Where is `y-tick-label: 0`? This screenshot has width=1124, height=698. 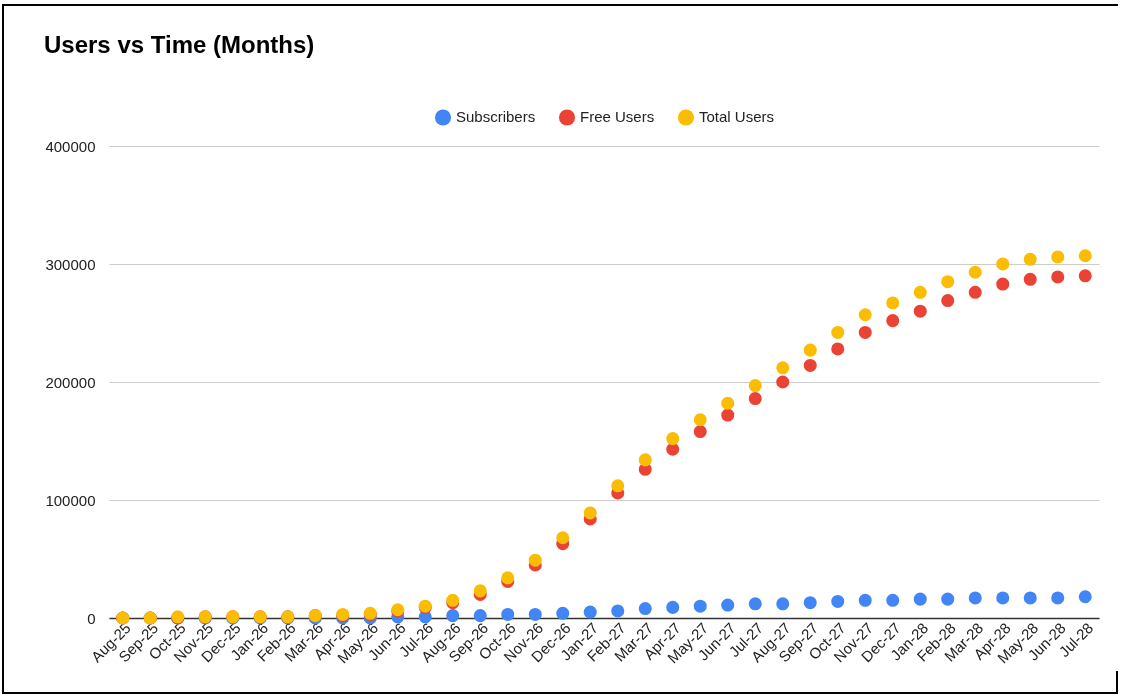
y-tick-label: 0 is located at coordinates (91, 618).